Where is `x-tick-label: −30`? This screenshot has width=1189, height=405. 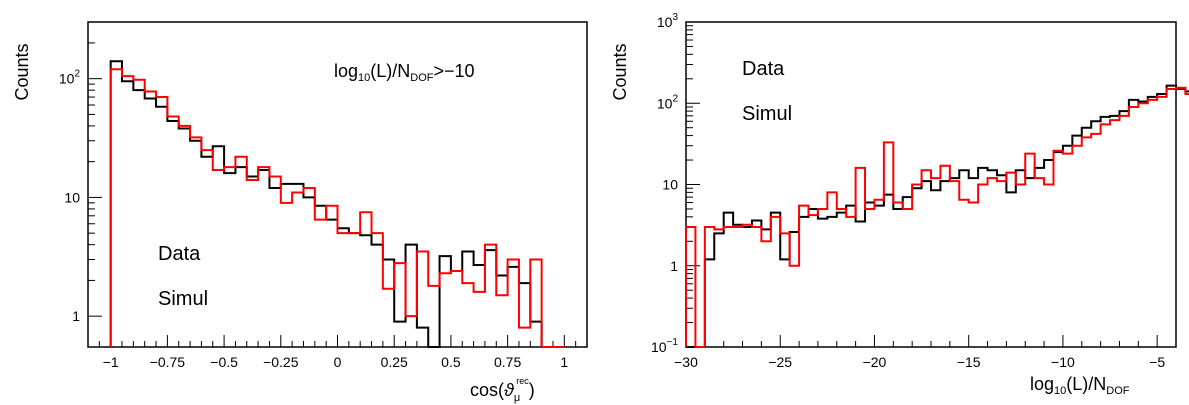 x-tick-label: −30 is located at coordinates (686, 362).